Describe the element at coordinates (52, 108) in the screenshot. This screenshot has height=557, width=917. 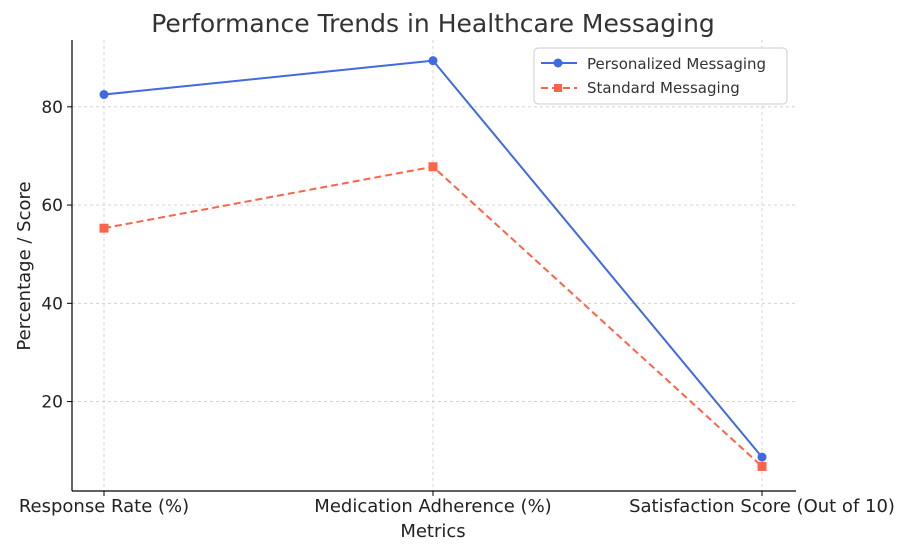
I see `y-tick-label: 80` at that location.